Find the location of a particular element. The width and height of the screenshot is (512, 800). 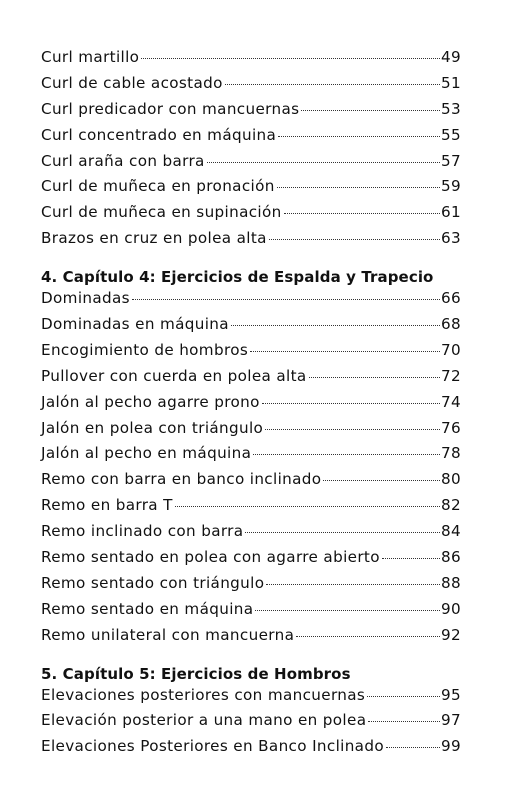

toc-entry-page: 59 is located at coordinates (450, 186).